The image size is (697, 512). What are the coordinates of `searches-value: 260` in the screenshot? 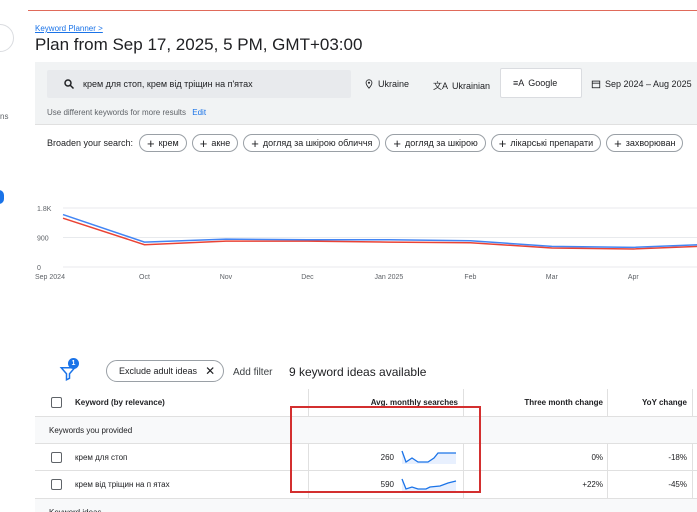 It's located at (387, 457).